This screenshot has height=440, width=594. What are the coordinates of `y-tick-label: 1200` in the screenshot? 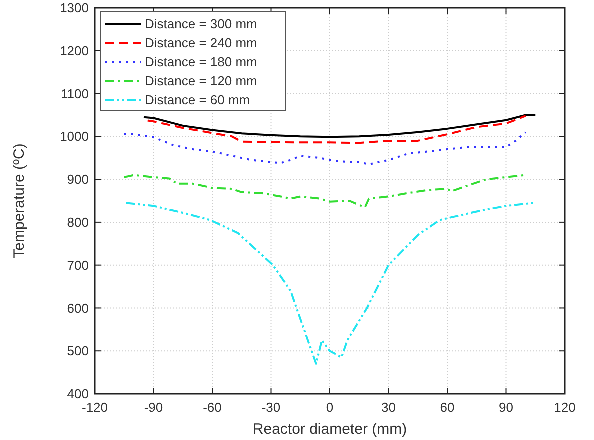 It's located at (74, 50).